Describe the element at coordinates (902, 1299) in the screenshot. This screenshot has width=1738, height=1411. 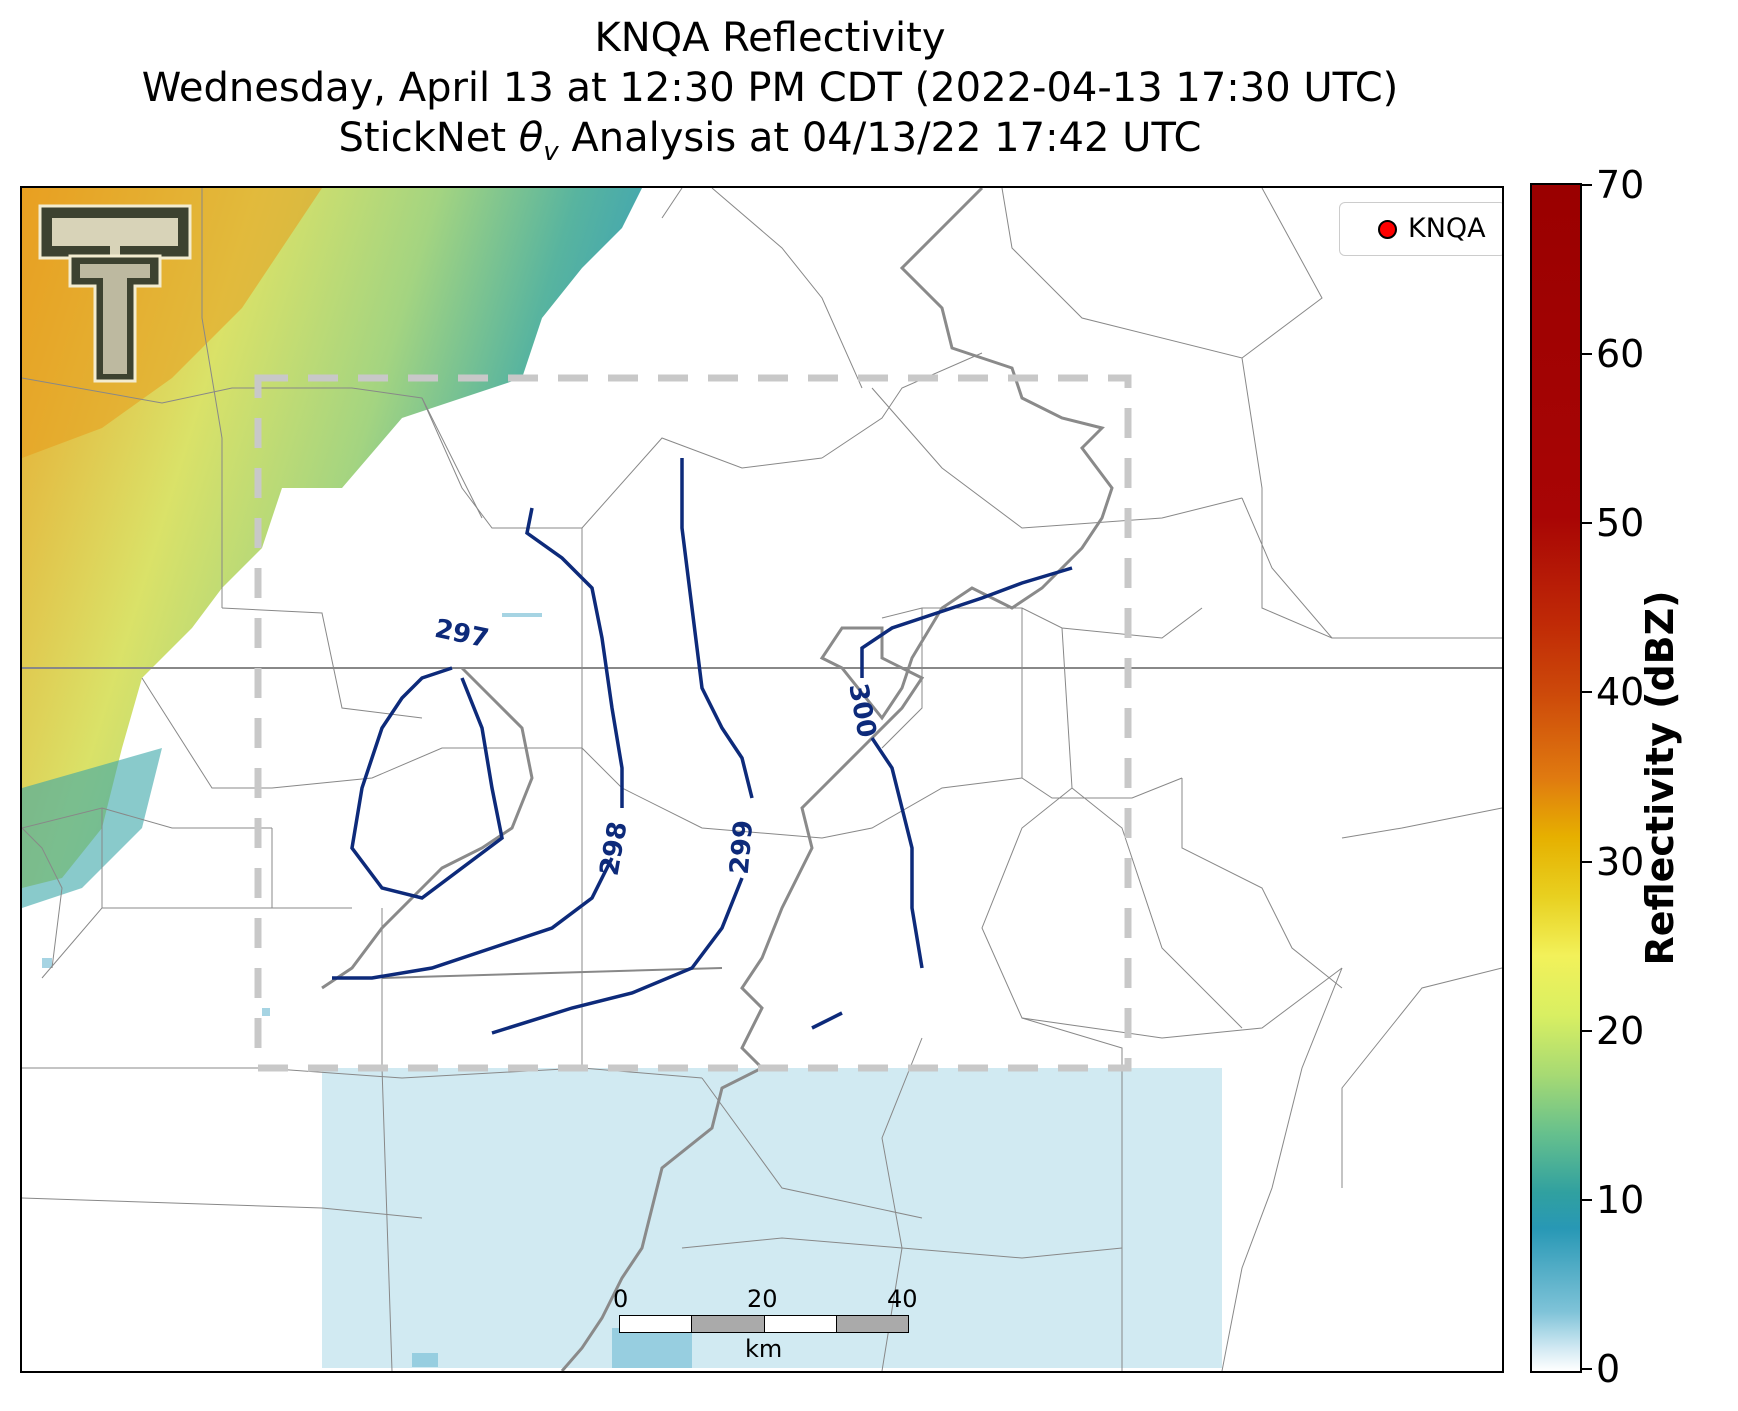
I see `scale-tick-40: 40` at that location.